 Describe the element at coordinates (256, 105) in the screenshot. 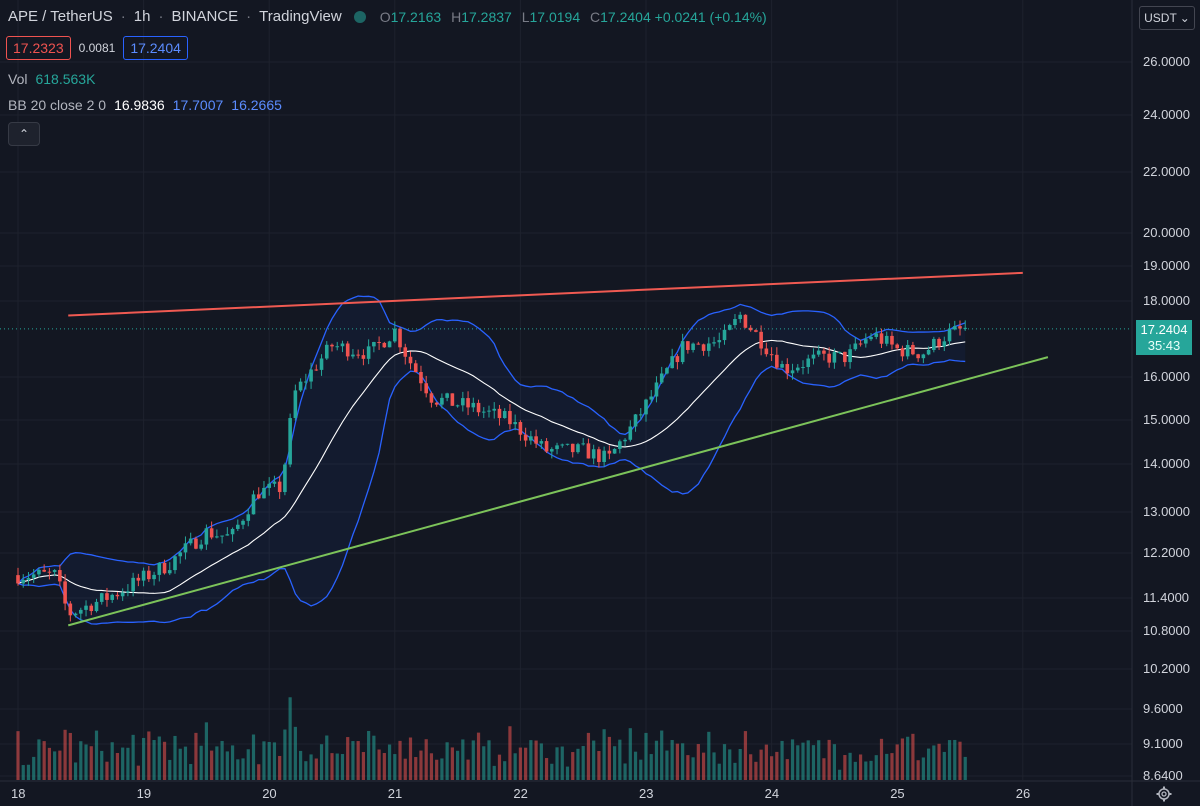

I see `bb-lower-value: 16.2665` at that location.